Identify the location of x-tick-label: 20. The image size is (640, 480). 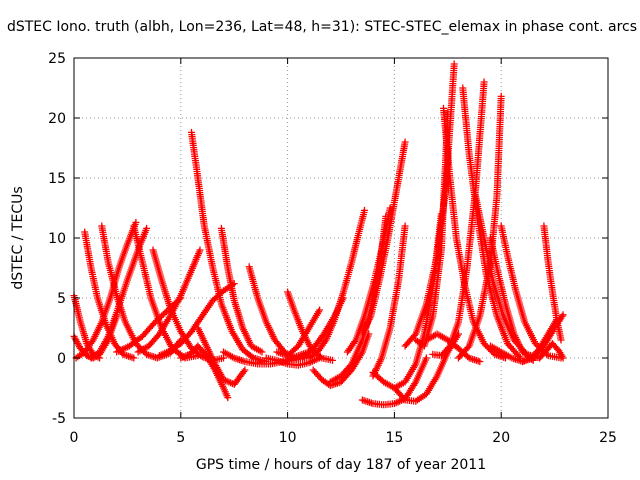
(501, 438).